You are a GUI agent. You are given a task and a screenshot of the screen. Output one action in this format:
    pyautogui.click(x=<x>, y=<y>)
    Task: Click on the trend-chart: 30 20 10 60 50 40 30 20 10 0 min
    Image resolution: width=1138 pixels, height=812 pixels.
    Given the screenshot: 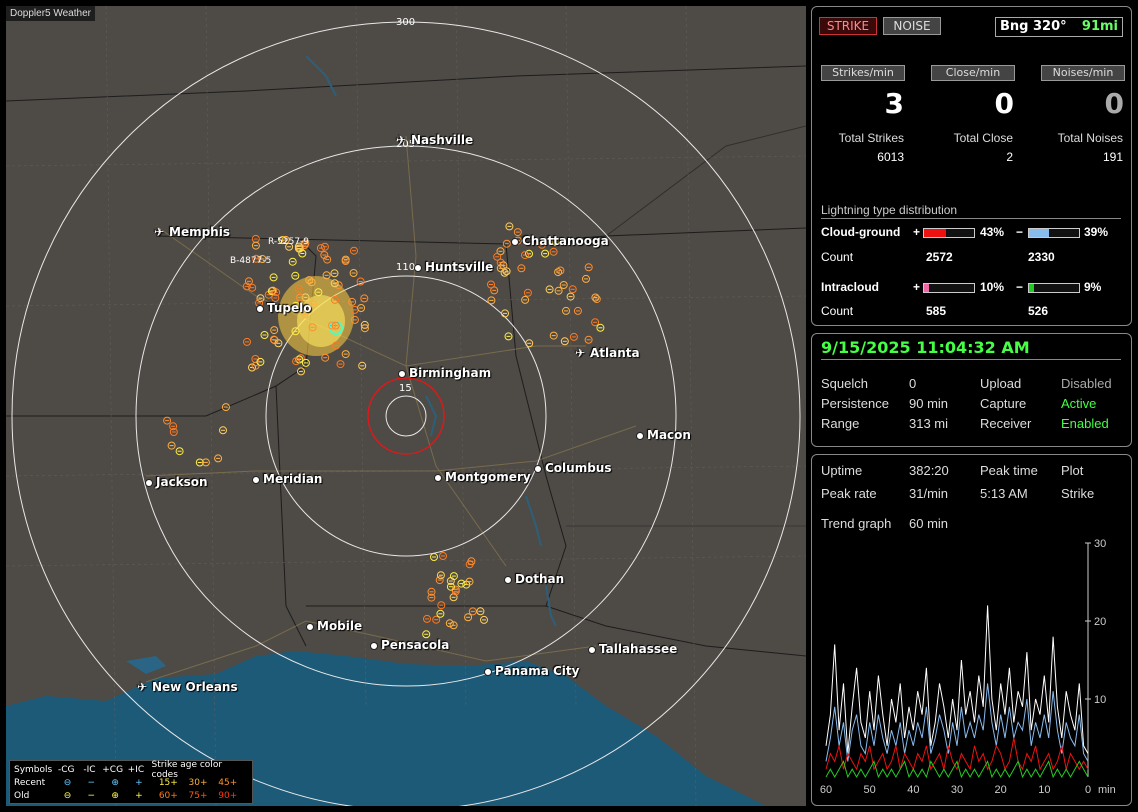 What is the action you would take?
    pyautogui.click(x=968, y=667)
    